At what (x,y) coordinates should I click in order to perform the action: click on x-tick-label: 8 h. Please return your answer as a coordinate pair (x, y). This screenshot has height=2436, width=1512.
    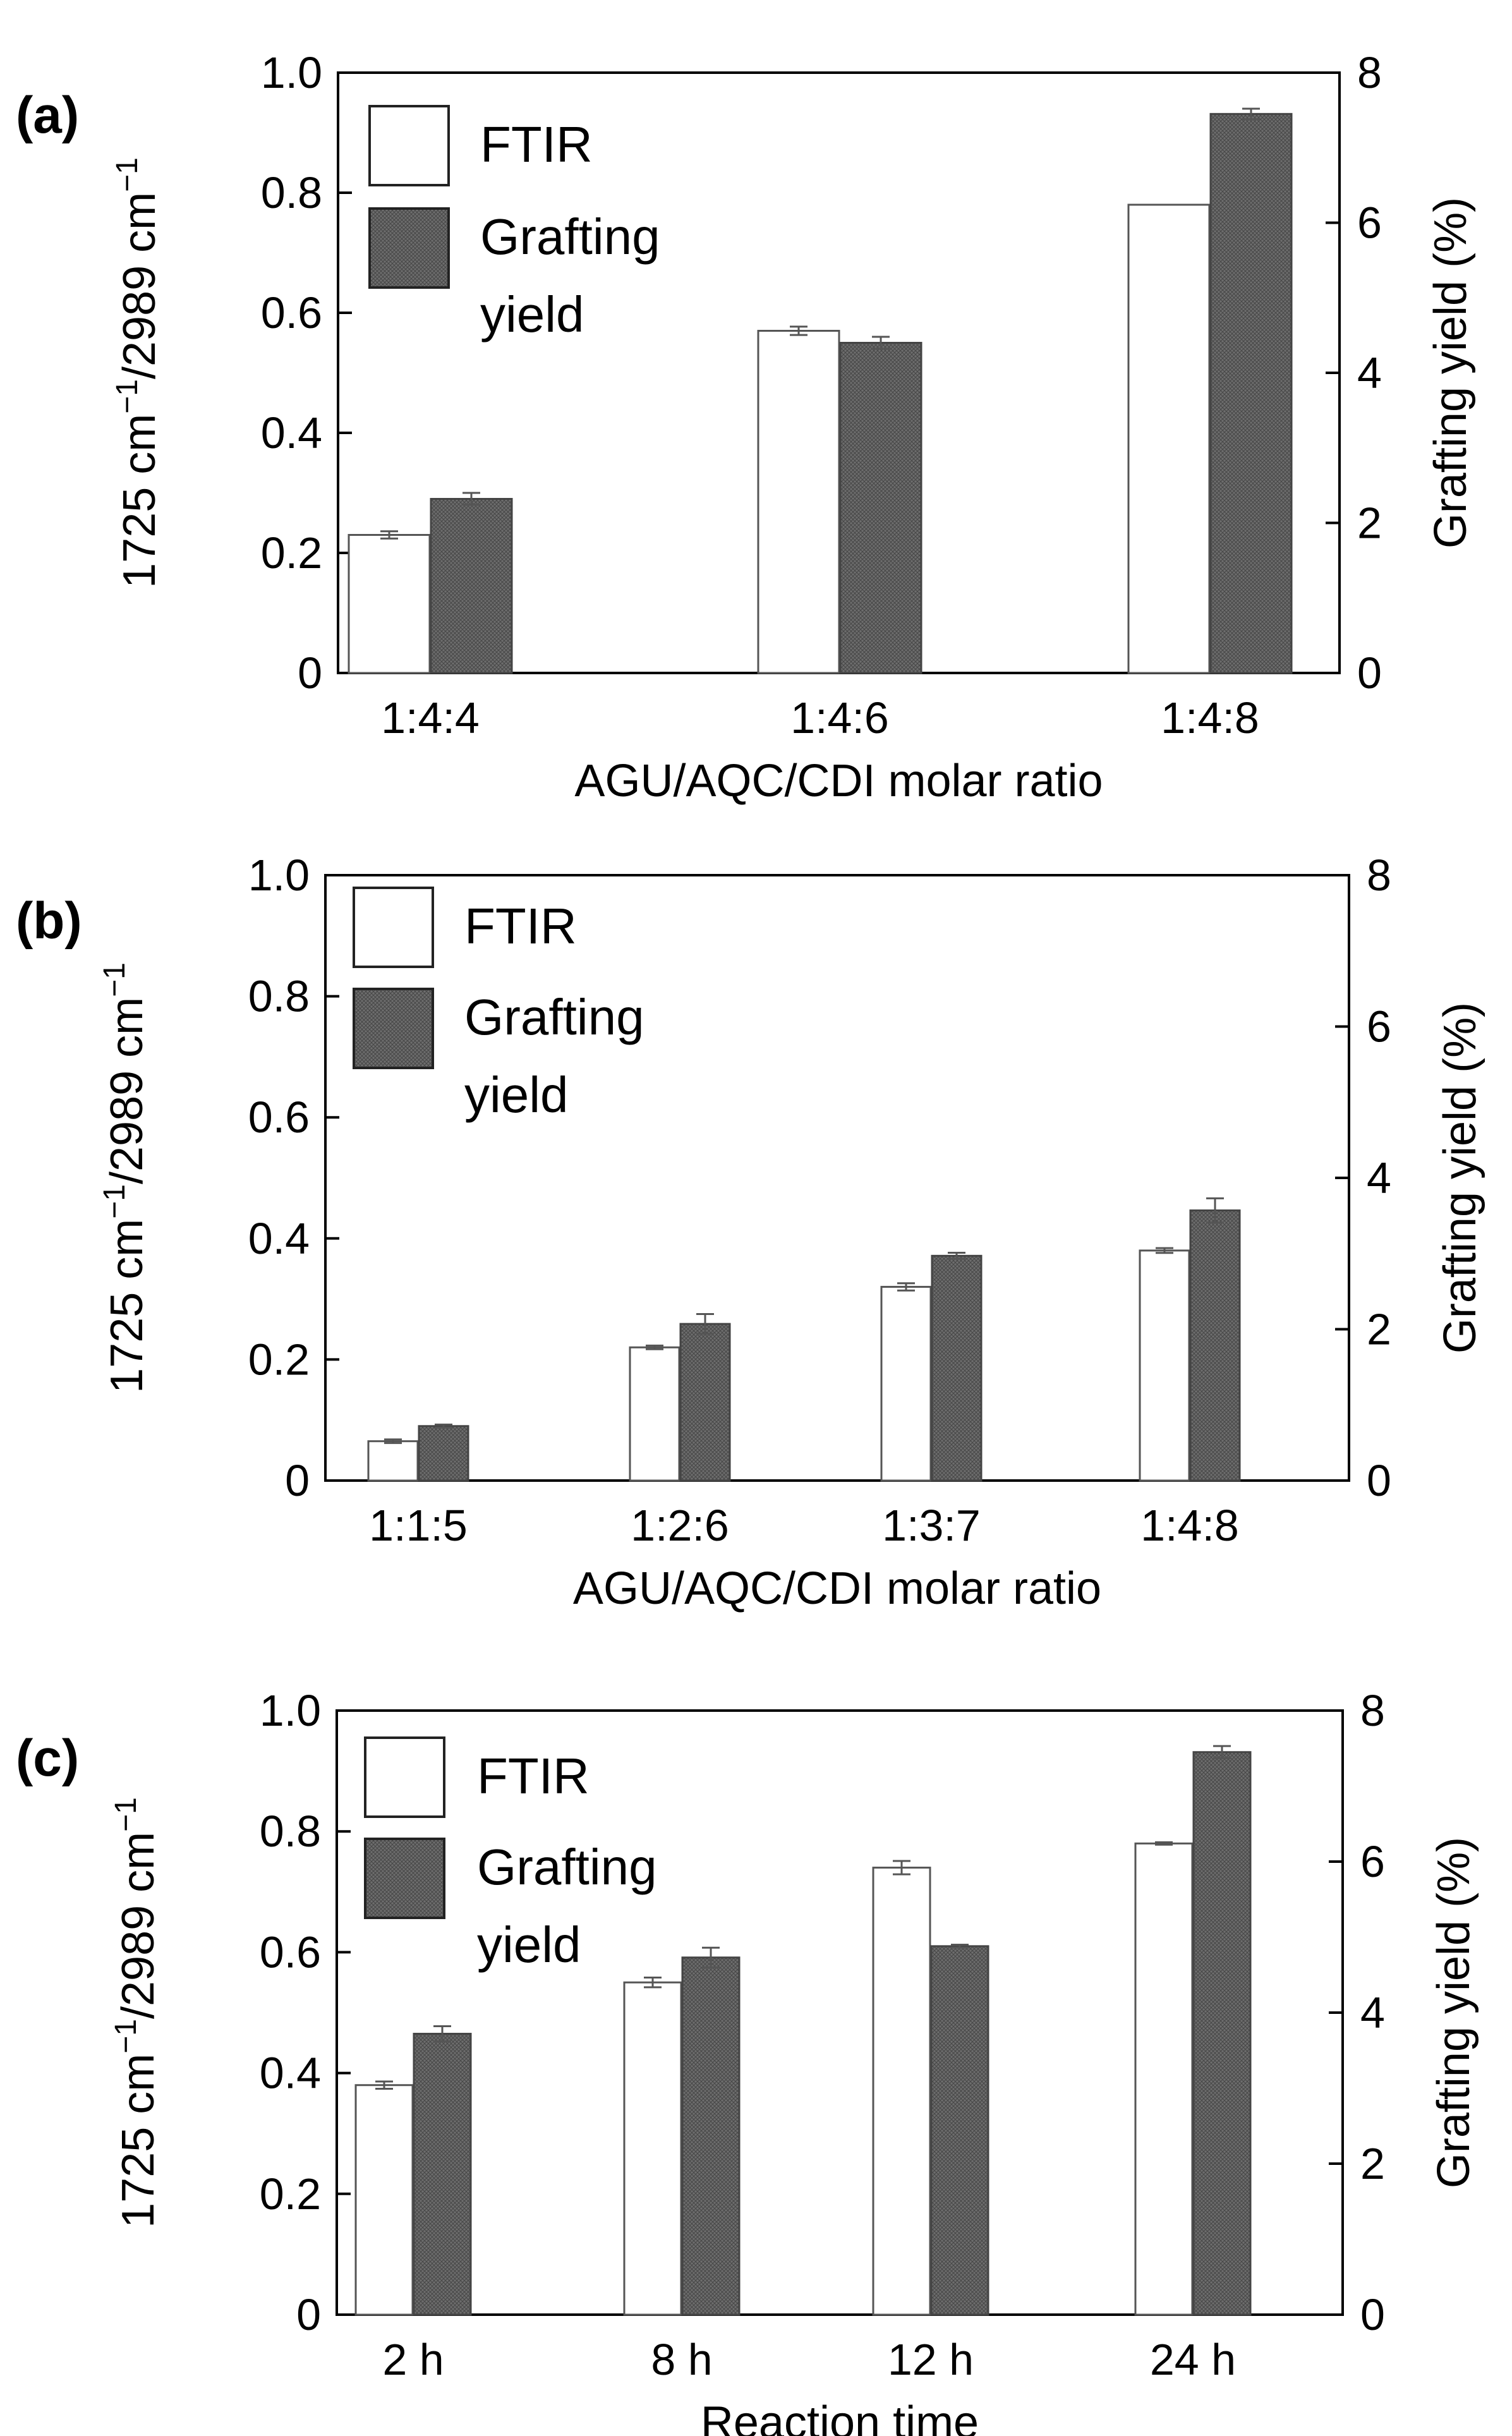
    Looking at the image, I should click on (681, 2359).